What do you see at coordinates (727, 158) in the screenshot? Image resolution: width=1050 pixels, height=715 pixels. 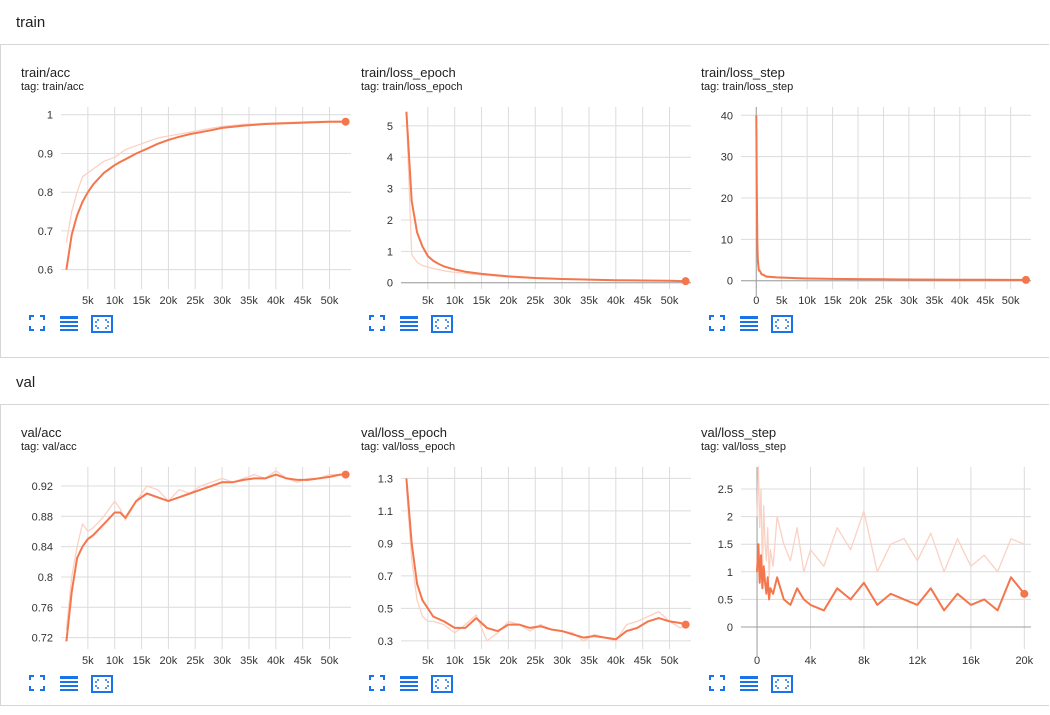 I see `y-tick-label: 30` at bounding box center [727, 158].